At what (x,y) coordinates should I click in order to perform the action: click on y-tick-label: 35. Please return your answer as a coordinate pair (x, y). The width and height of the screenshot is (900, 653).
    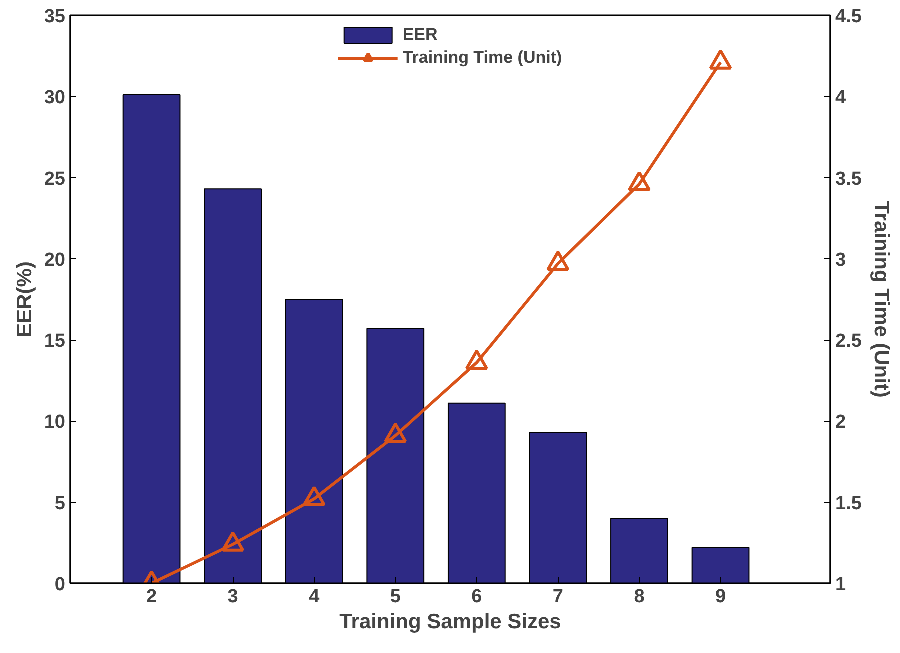
    Looking at the image, I should click on (55, 17).